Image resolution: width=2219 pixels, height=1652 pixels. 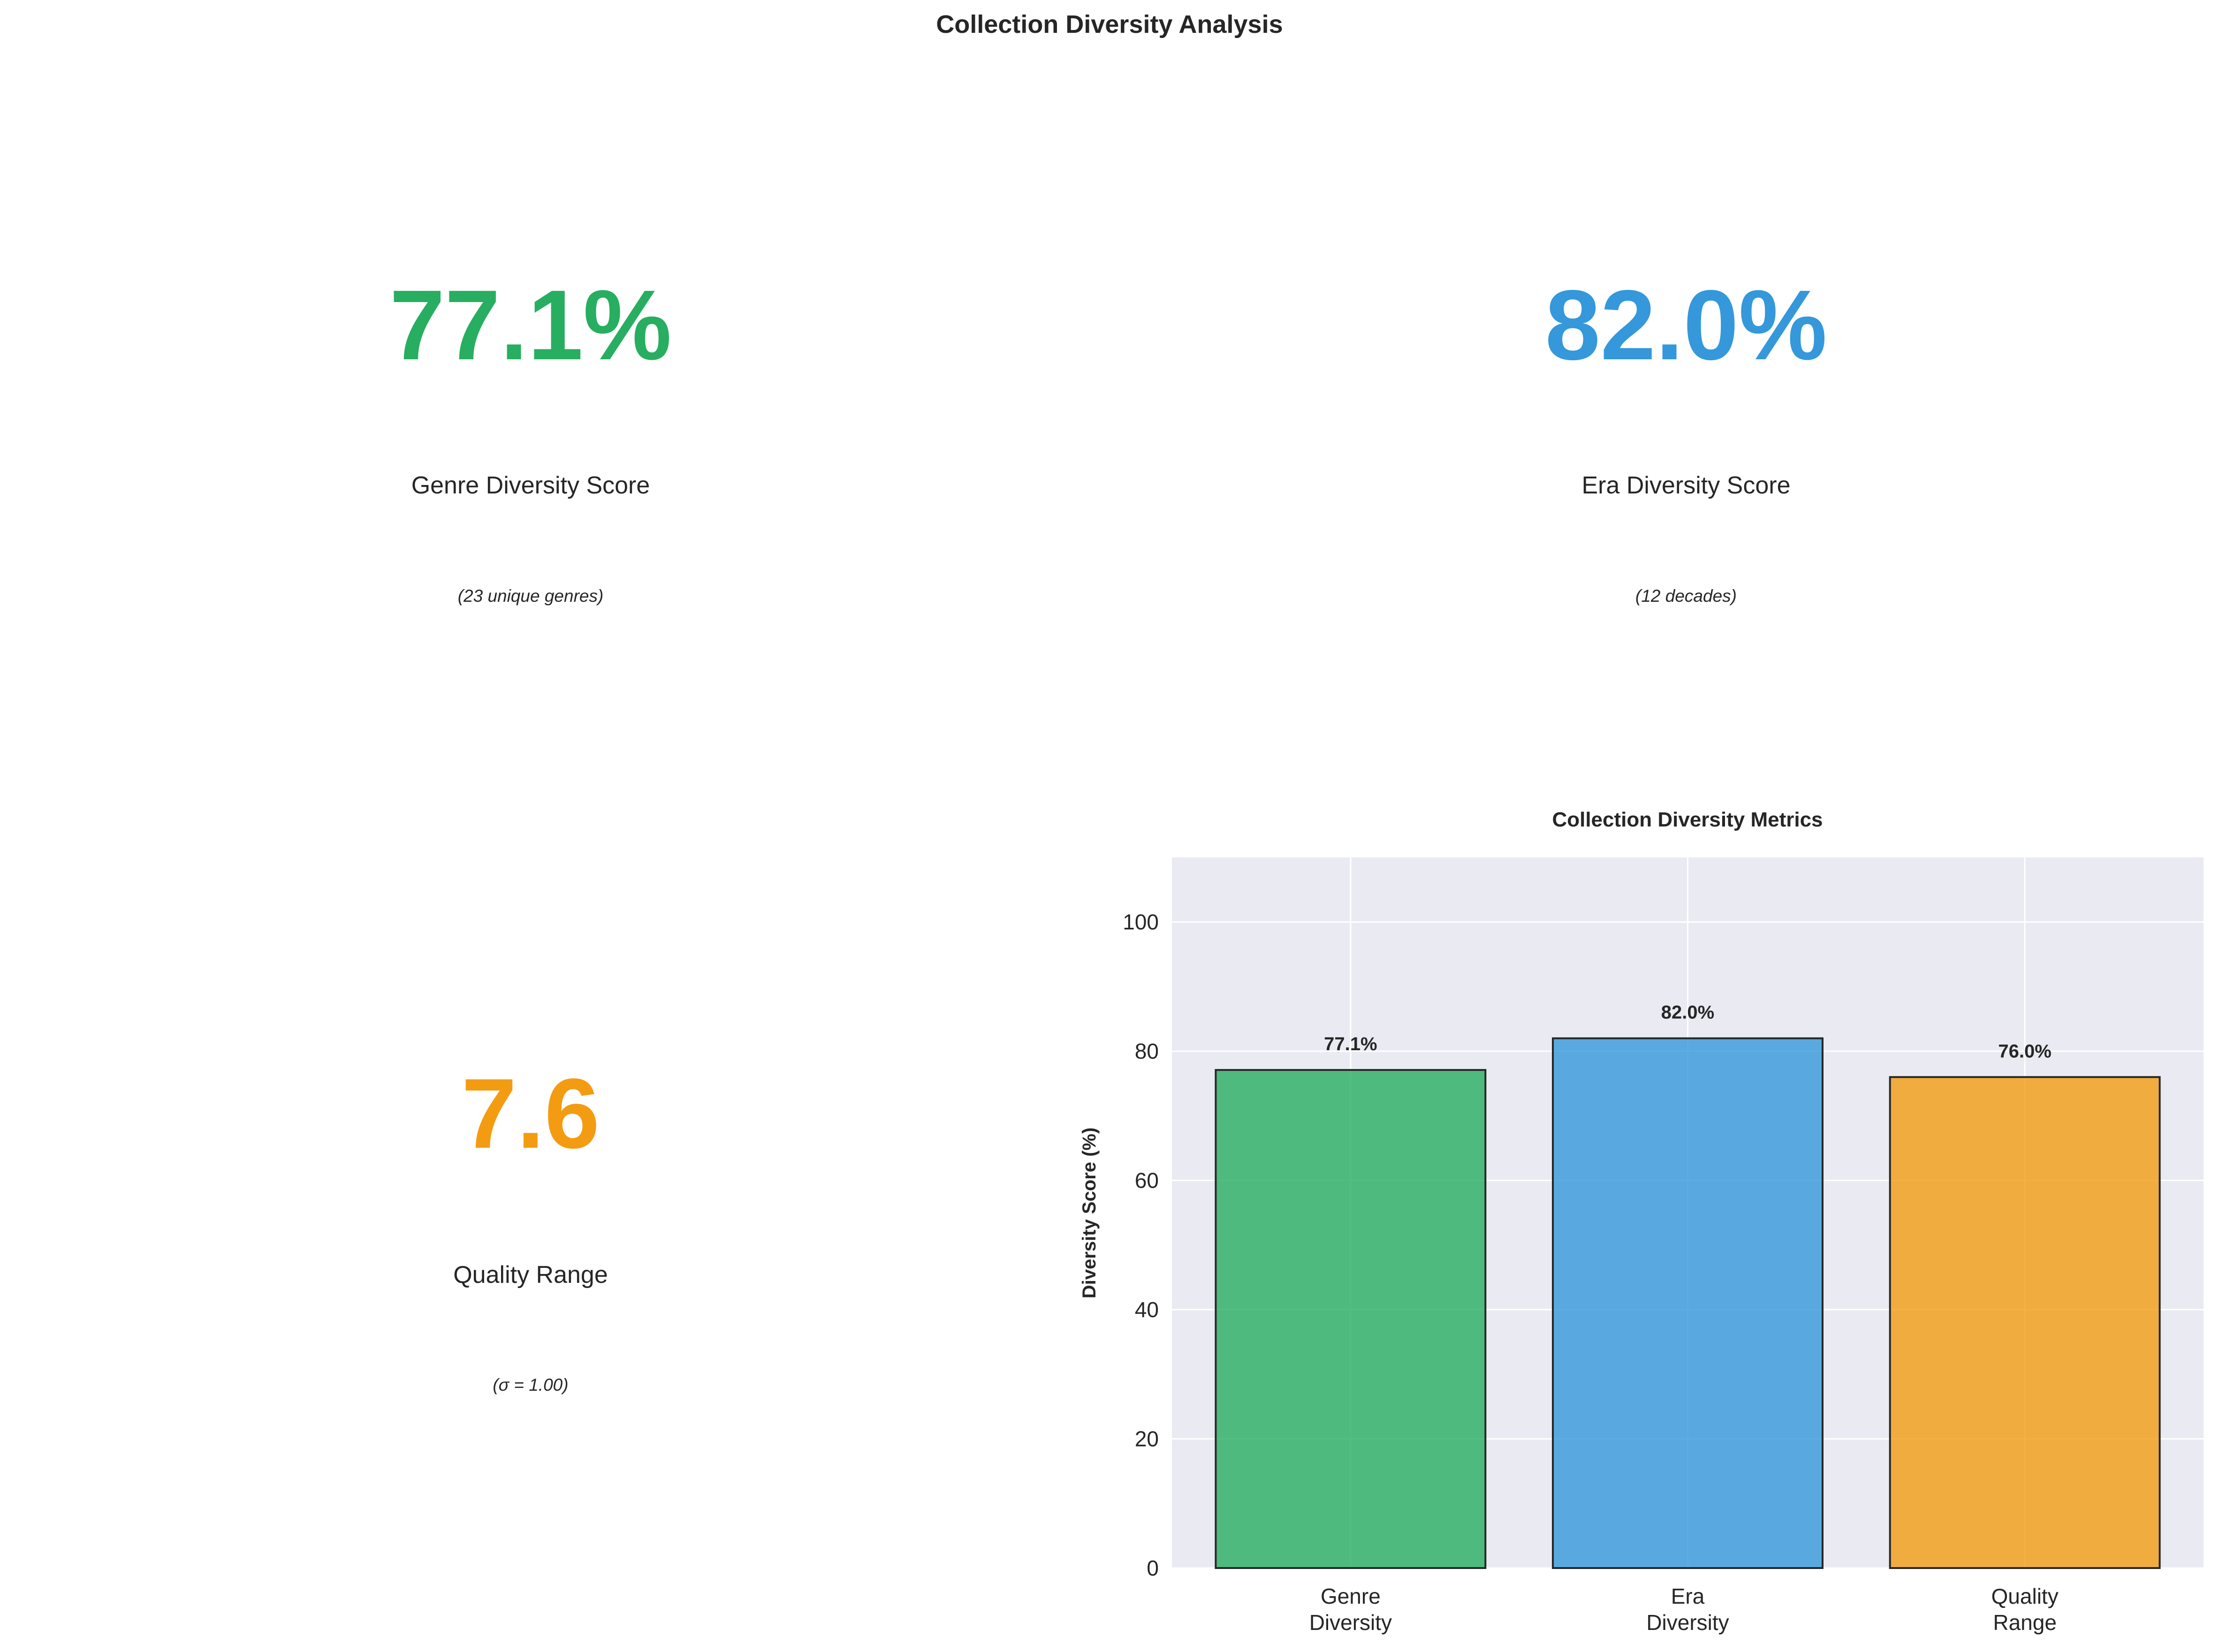 What do you see at coordinates (1109, 24) in the screenshot?
I see `figure-title: Collection Diversity Analysis` at bounding box center [1109, 24].